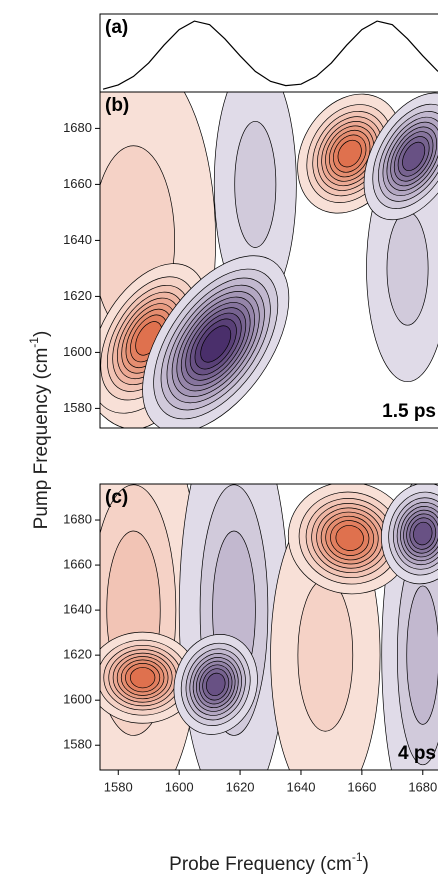  What do you see at coordinates (366, 864) in the screenshot?
I see `x-label-end: )` at bounding box center [366, 864].